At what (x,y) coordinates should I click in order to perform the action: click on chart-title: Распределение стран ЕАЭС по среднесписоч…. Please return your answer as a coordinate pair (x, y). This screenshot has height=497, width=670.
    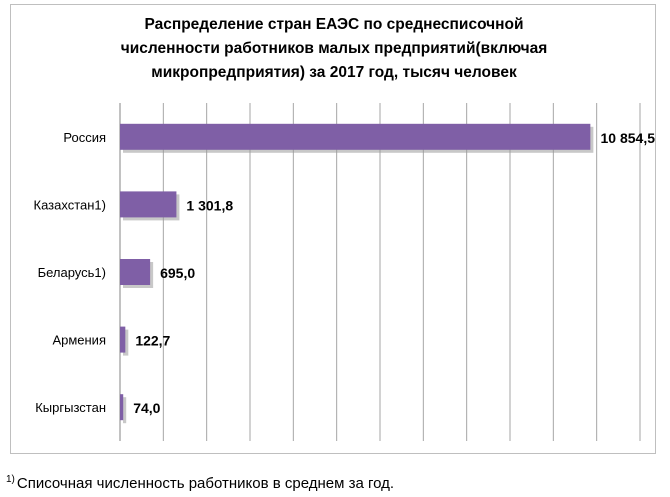
    Looking at the image, I should click on (334, 49).